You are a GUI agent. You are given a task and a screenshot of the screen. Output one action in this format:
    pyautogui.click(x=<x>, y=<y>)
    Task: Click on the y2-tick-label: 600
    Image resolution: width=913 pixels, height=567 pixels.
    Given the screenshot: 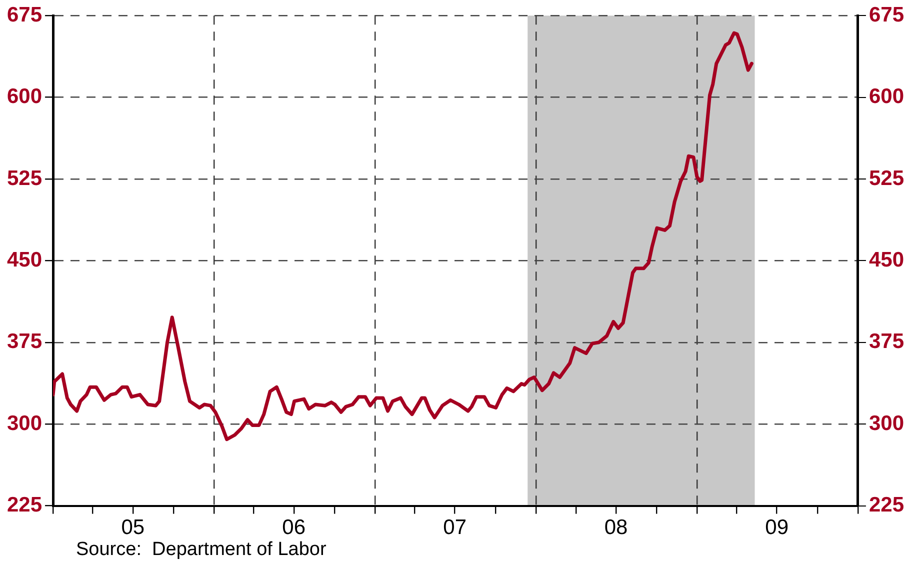 What is the action you would take?
    pyautogui.click(x=24, y=96)
    